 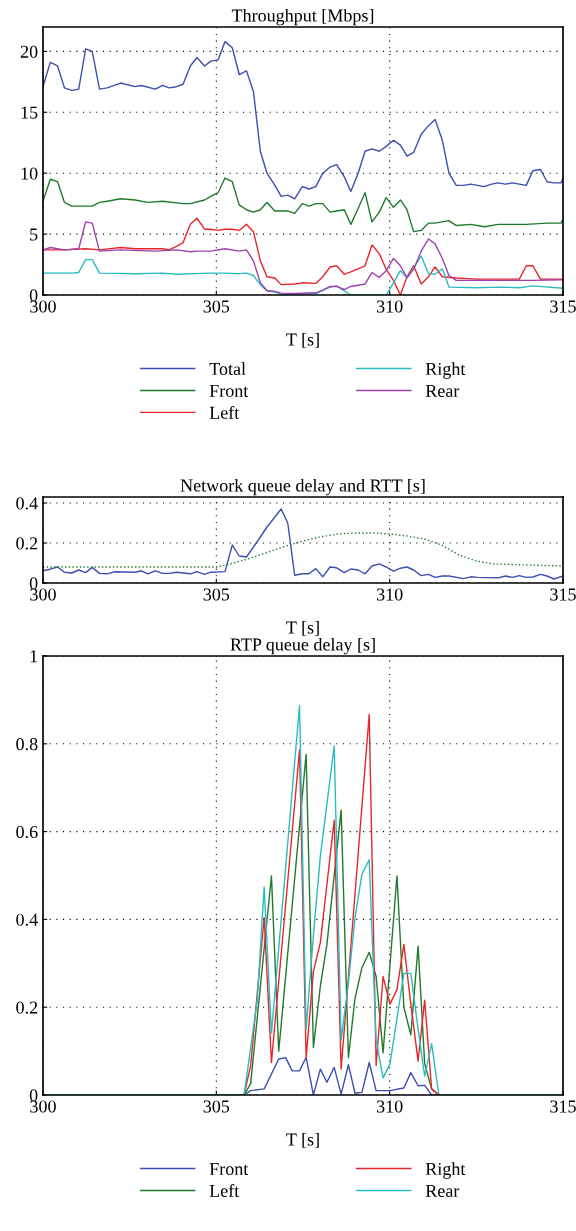 What do you see at coordinates (302, 487) in the screenshot?
I see `chart-title: Network queue delay and RTT [s]` at bounding box center [302, 487].